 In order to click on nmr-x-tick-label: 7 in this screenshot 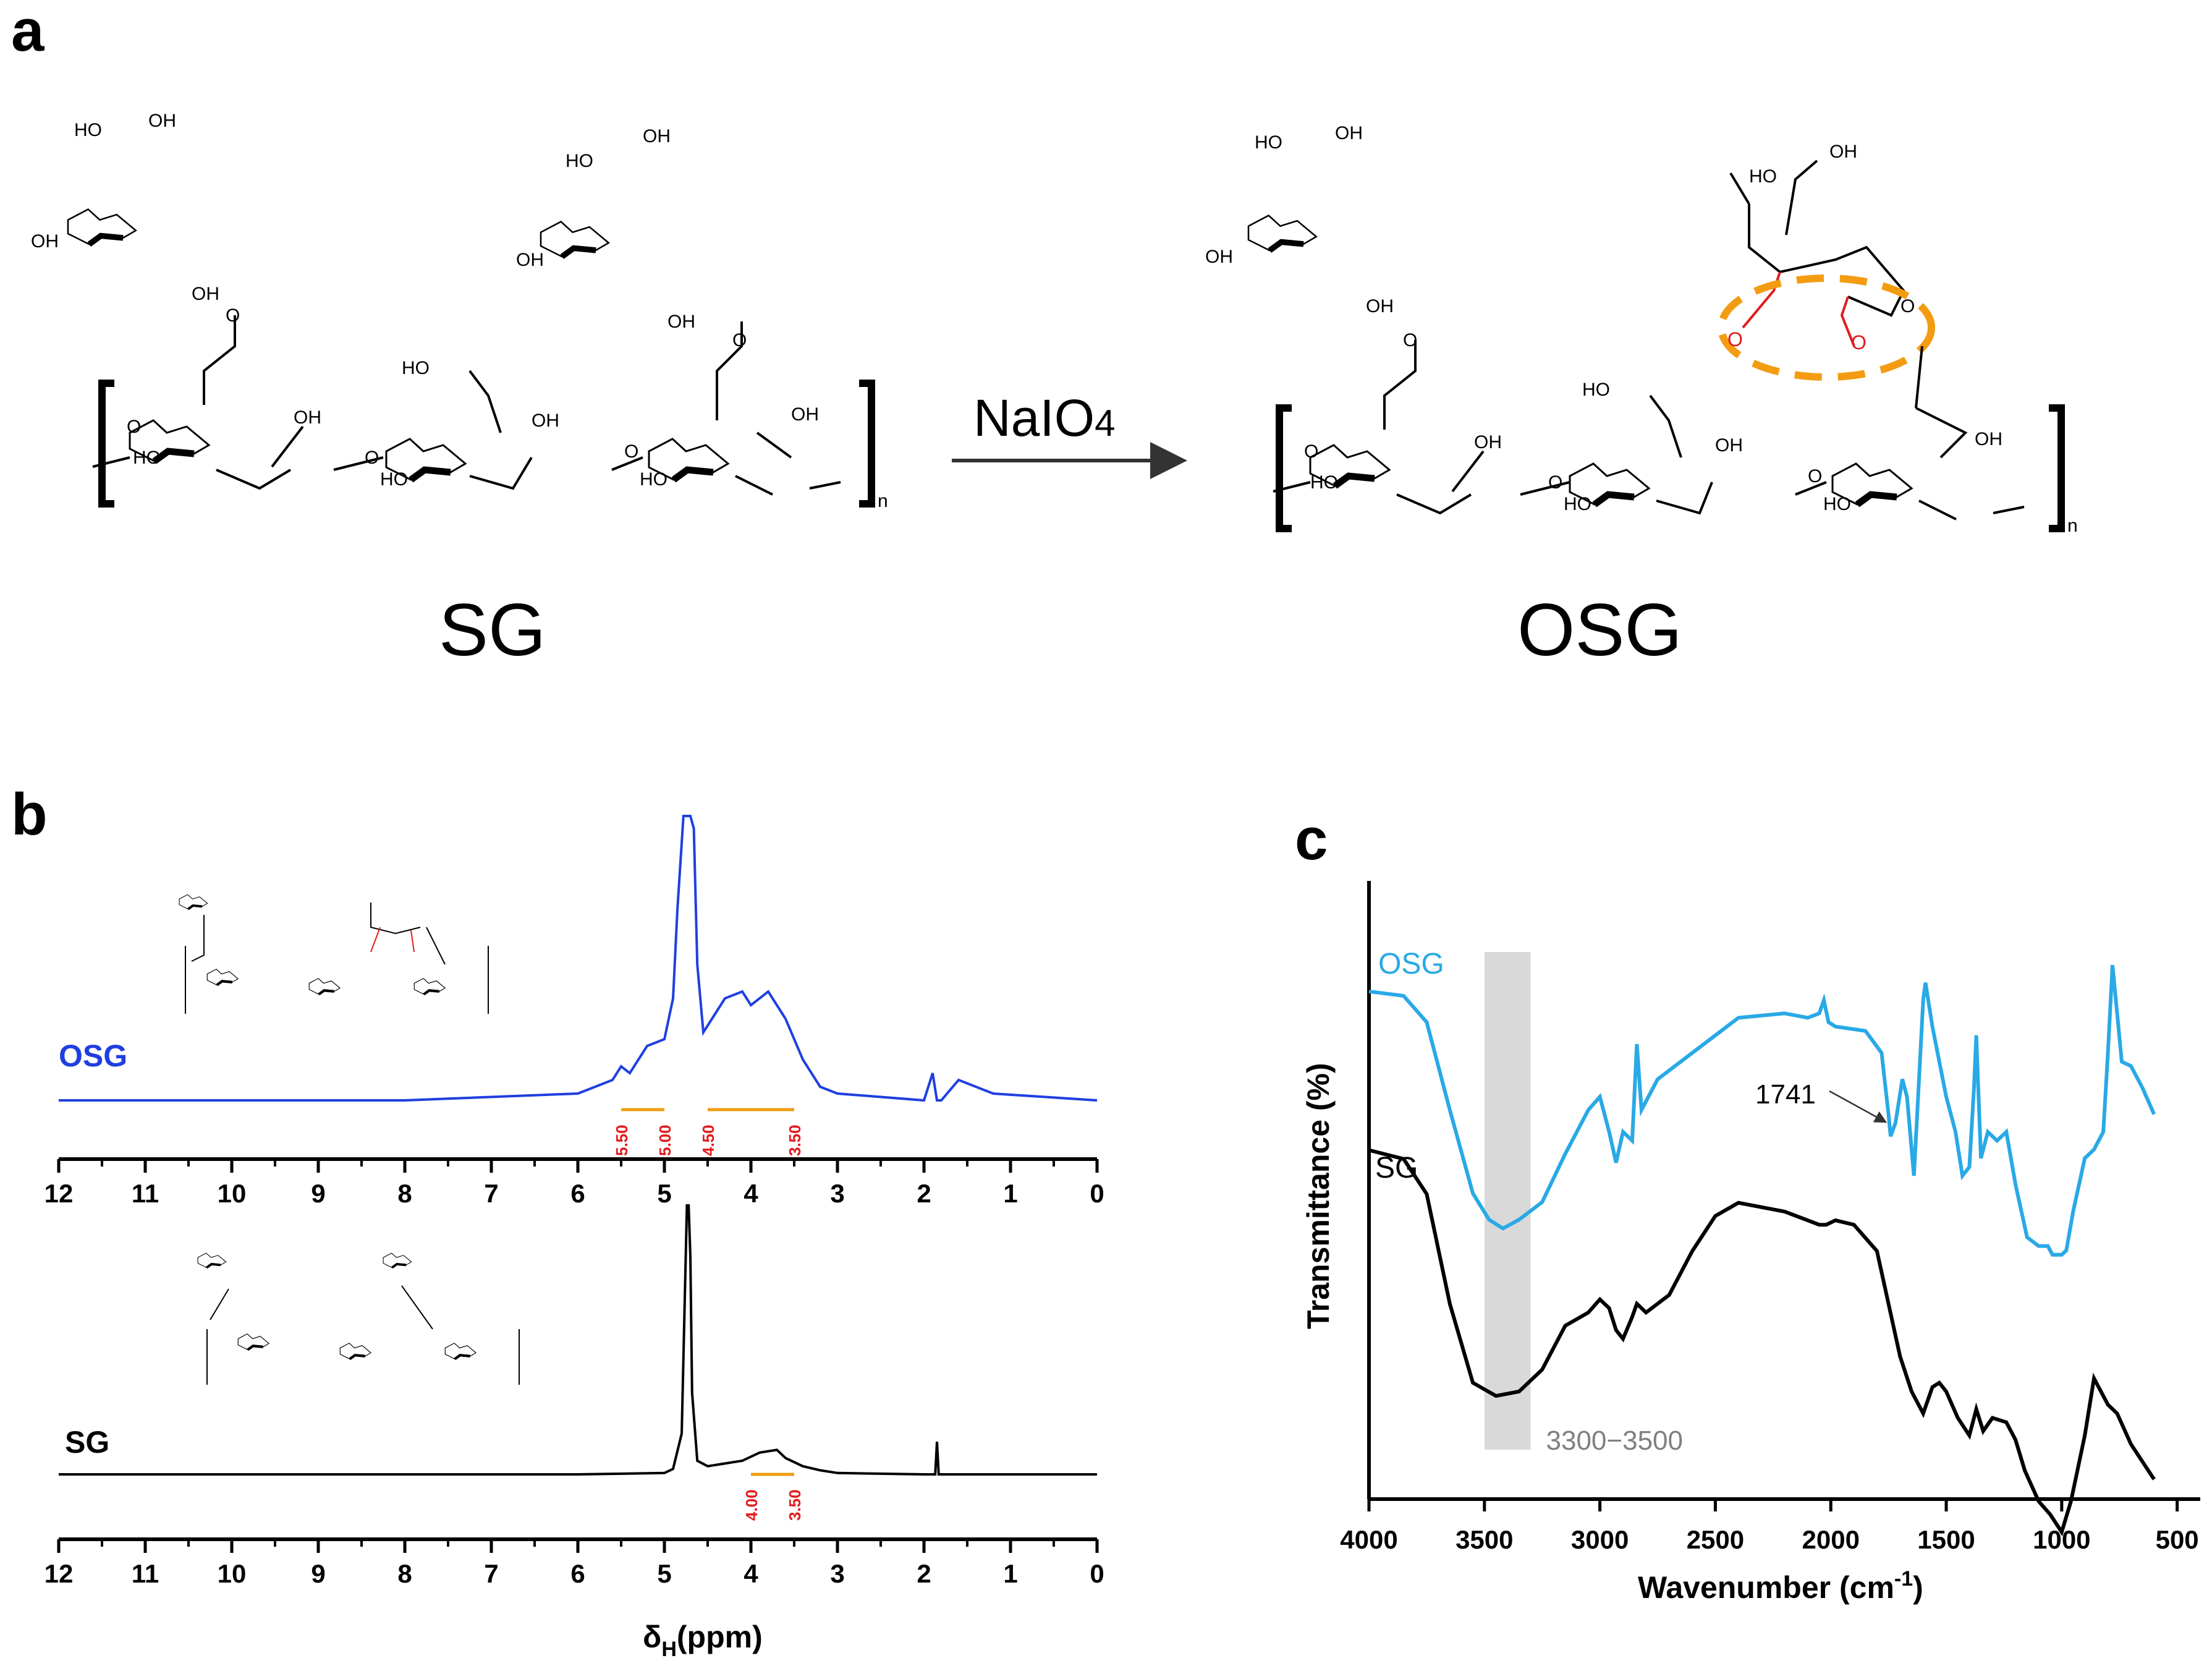, I will do `click(491, 1193)`.